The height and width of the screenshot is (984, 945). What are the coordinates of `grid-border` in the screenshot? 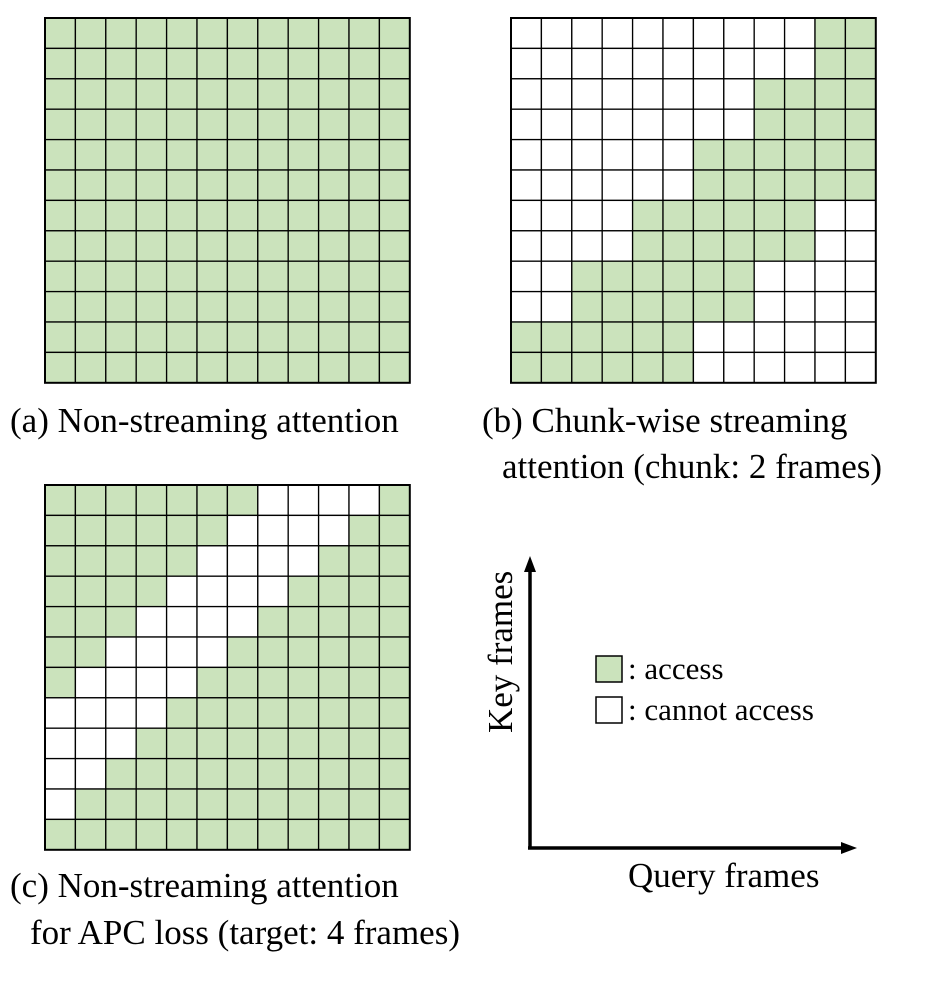 It's located at (227, 667).